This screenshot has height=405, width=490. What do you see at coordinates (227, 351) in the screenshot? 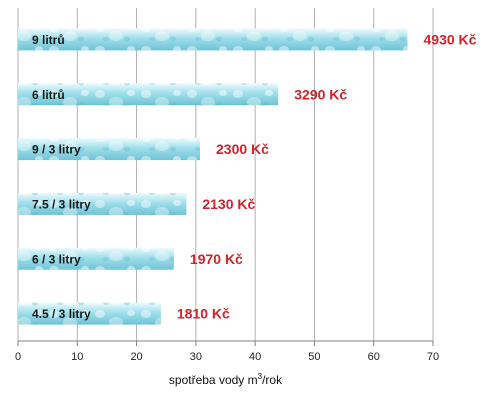
I see `x-axis: 0 10 20 30 40 50 60 70` at bounding box center [227, 351].